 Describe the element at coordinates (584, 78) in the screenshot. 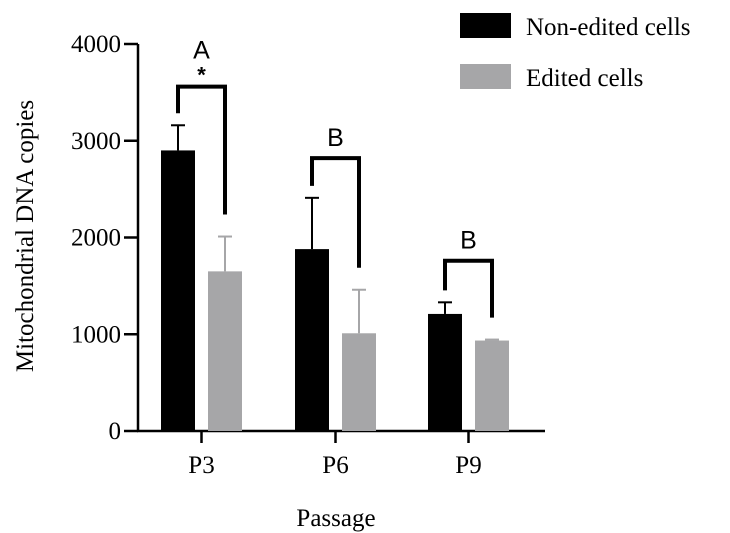

I see `legend-label: Edited cells` at that location.